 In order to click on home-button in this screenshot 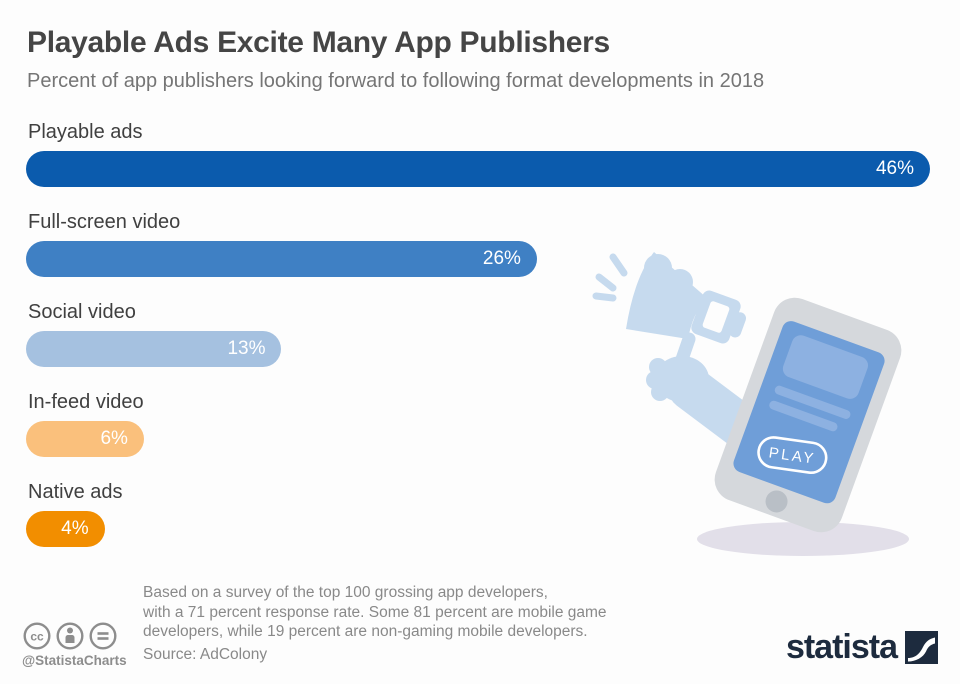, I will do `click(776, 501)`.